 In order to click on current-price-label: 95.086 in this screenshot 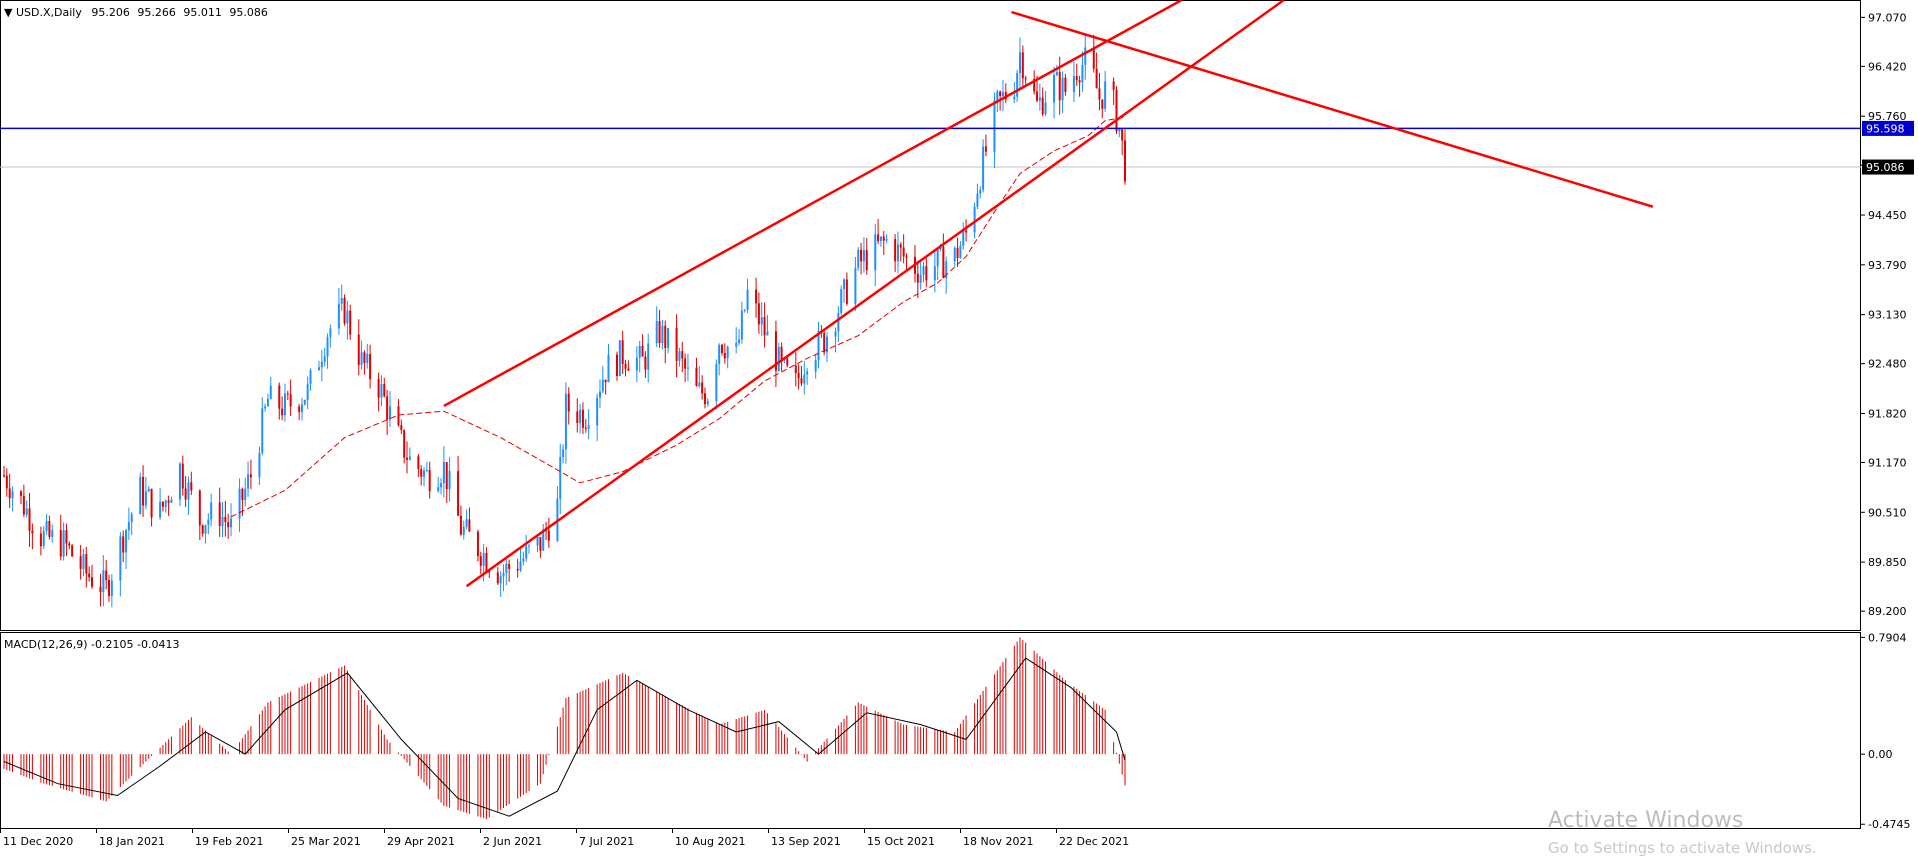, I will do `click(1888, 167)`.